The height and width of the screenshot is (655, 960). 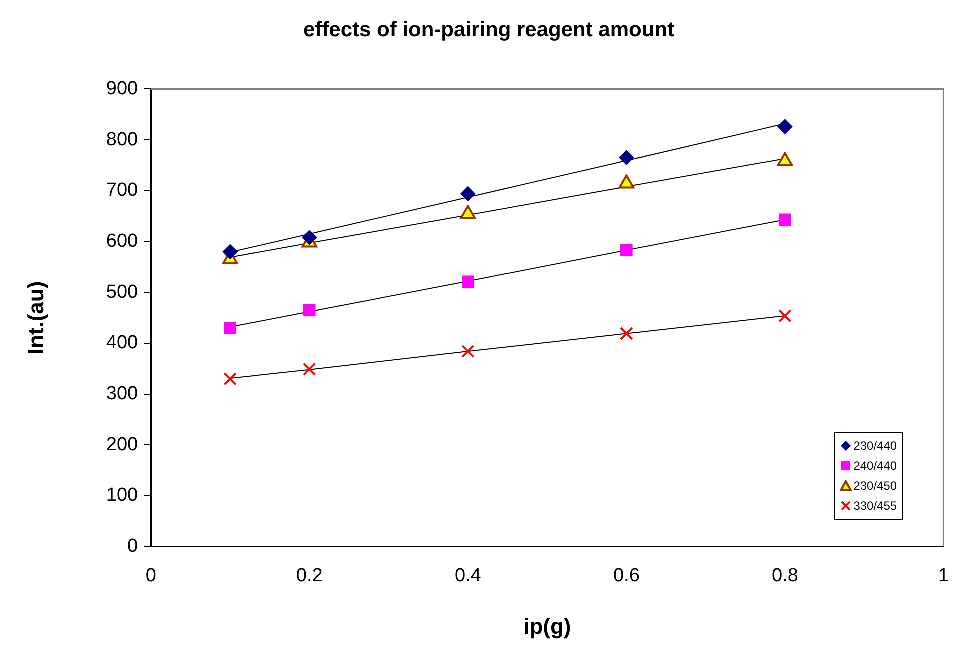 I want to click on x-tick-label: 0.2, so click(x=309, y=575).